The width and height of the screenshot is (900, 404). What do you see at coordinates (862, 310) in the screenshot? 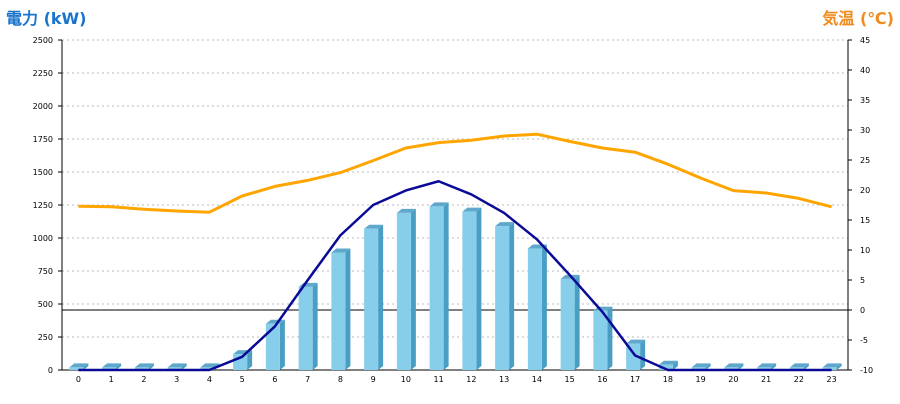
I see `right-tick-label: 0` at bounding box center [862, 310].